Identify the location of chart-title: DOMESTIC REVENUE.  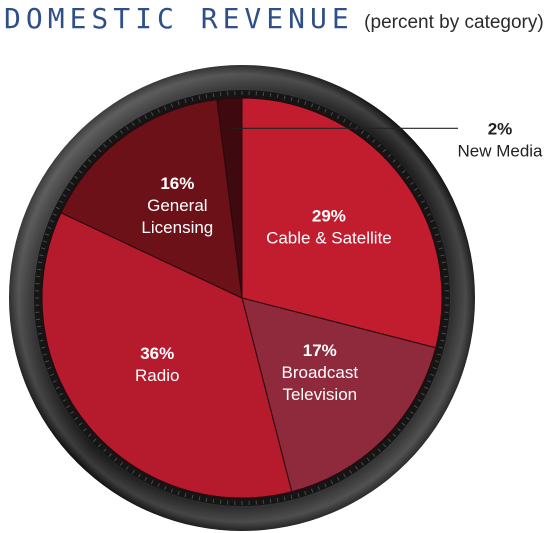
(179, 18).